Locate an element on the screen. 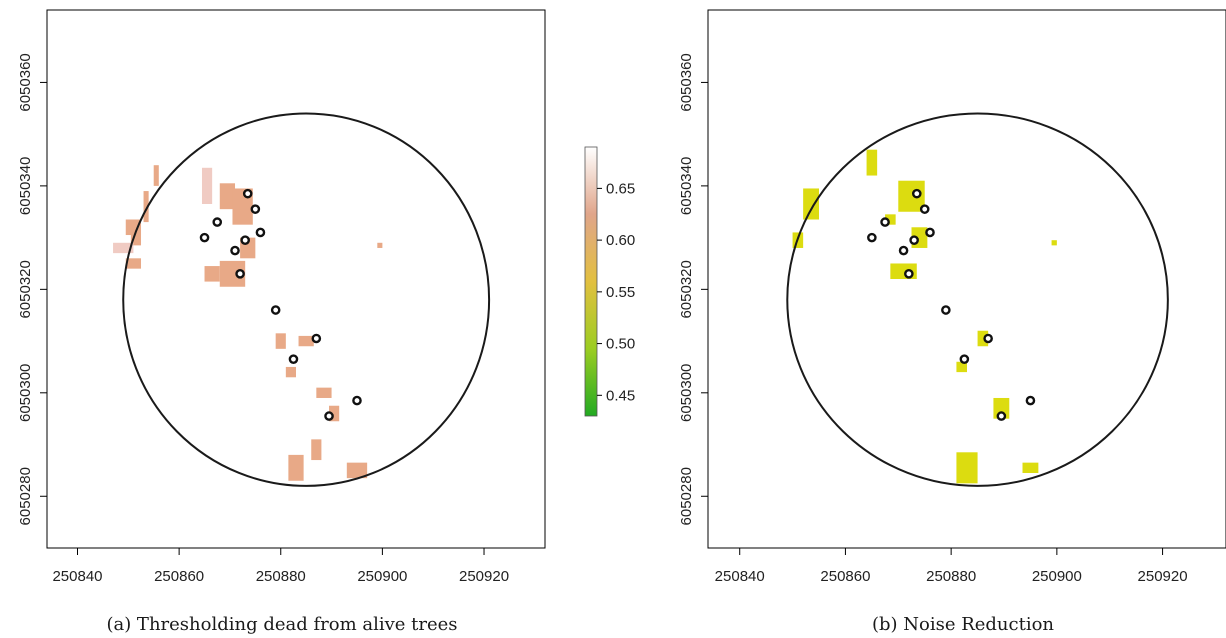  tree-markers-b is located at coordinates (951, 304).